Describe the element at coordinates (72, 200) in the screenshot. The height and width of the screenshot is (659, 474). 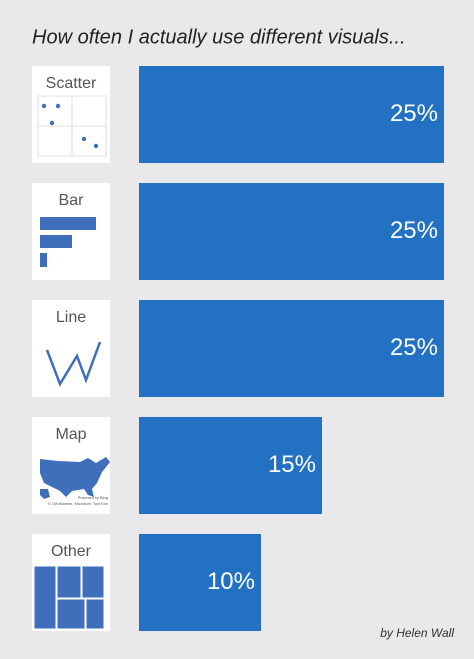
I see `category-label: Bar` at that location.